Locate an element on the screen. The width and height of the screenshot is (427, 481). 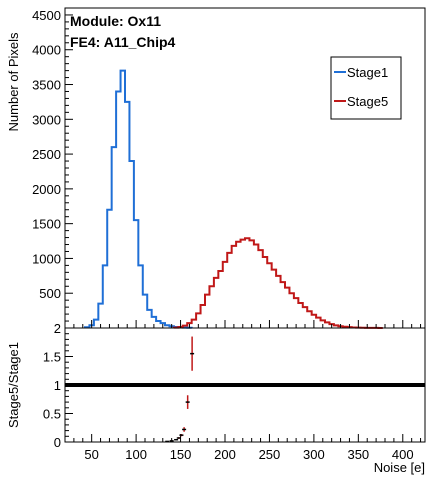
upper-y-ticks: 500 1000 1500 2000 2500 3000 3500 4000 4500 is located at coordinates (52, 165).